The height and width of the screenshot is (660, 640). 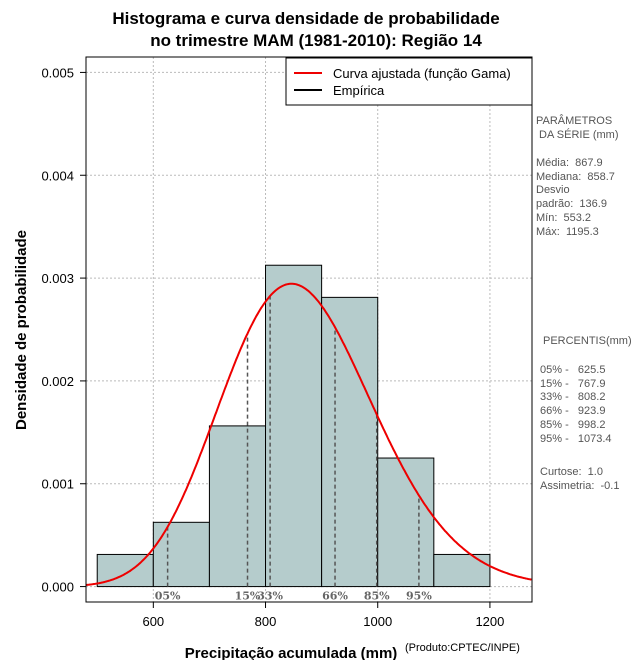 What do you see at coordinates (57, 278) in the screenshot?
I see `y-tick-label-0.003: 0.003` at bounding box center [57, 278].